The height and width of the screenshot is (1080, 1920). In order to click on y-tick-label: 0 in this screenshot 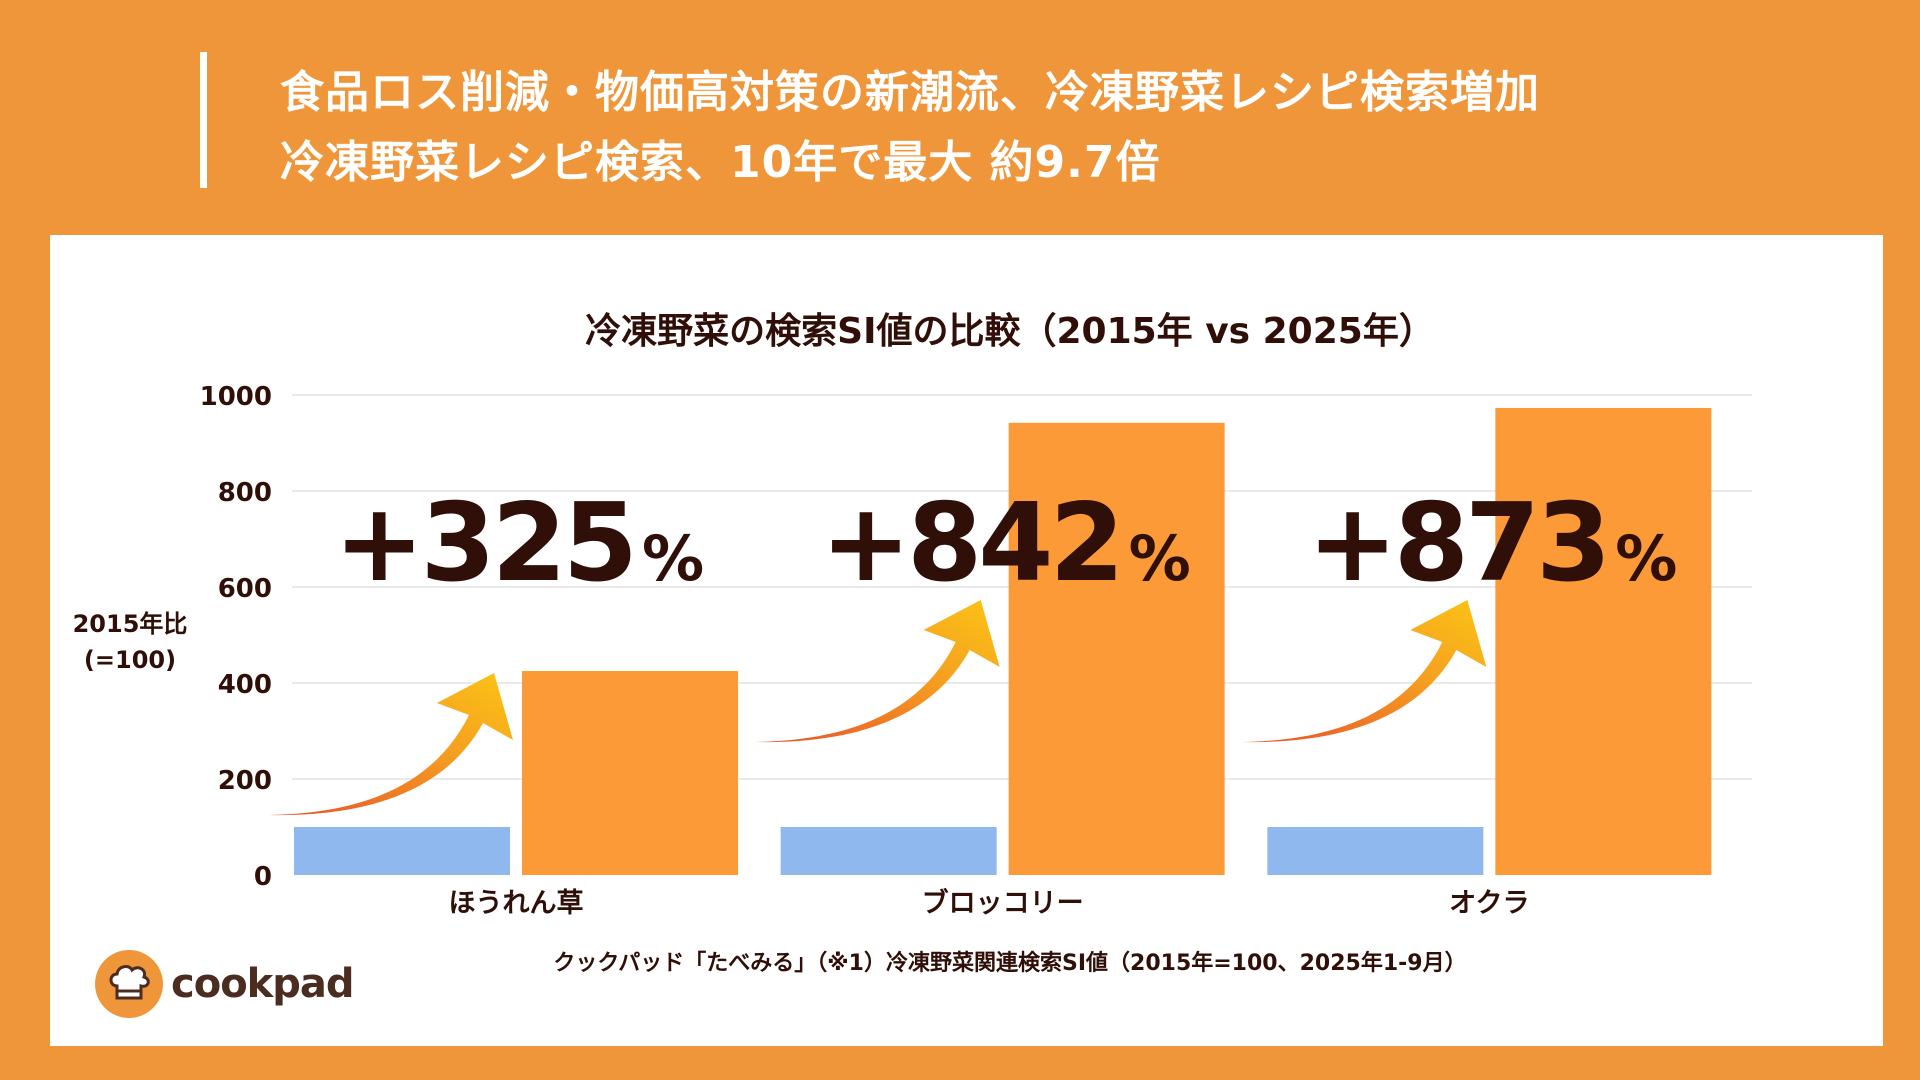, I will do `click(263, 877)`.